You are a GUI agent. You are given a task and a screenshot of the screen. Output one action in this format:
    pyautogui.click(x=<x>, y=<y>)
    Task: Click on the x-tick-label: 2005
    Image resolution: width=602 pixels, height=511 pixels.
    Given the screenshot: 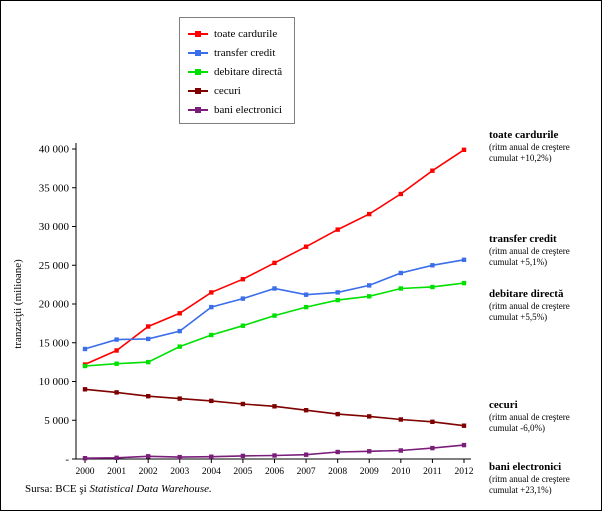 What is the action you would take?
    pyautogui.click(x=242, y=472)
    